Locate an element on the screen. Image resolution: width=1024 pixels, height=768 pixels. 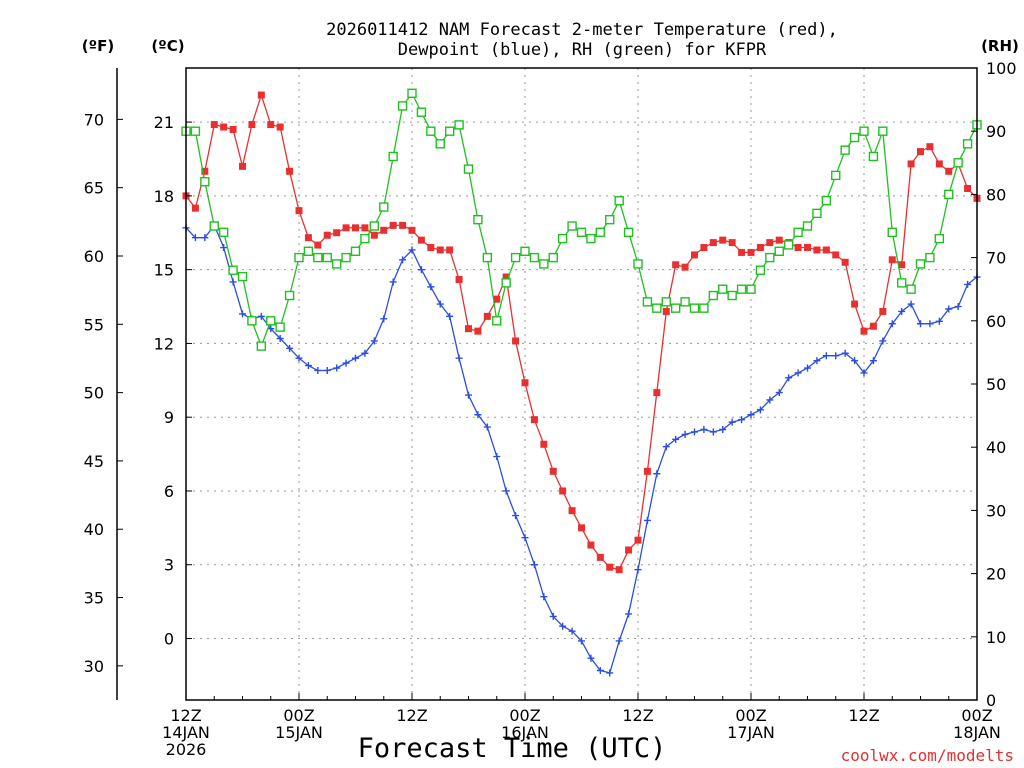
rh-tick-label: 30 is located at coordinates (996, 510).